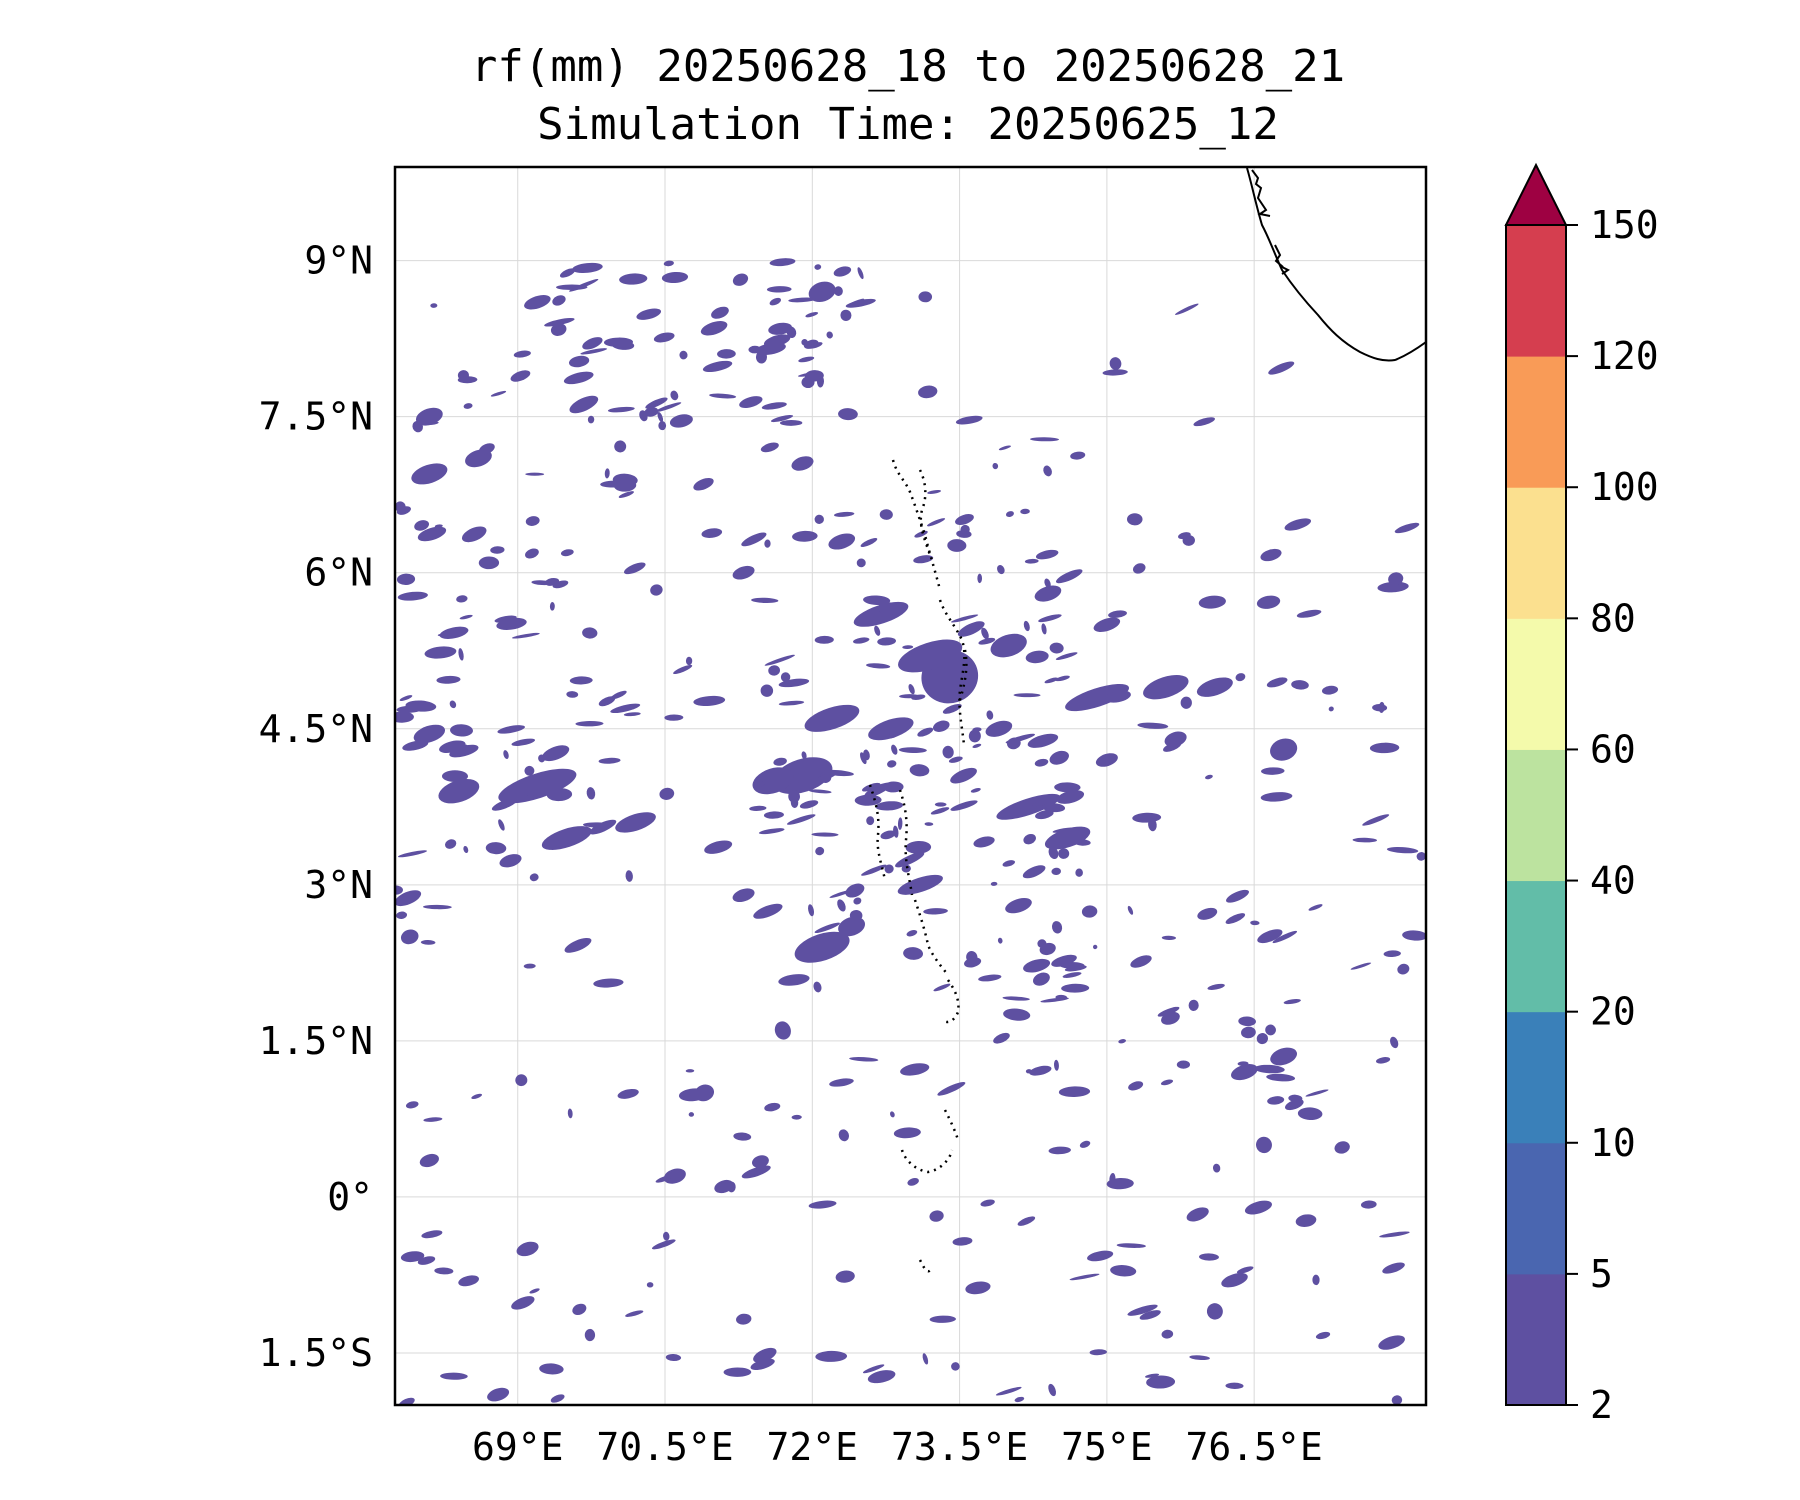 This screenshot has height=1500, width=1800. Describe the element at coordinates (1536, 815) in the screenshot. I see `colorbar-frame` at that location.